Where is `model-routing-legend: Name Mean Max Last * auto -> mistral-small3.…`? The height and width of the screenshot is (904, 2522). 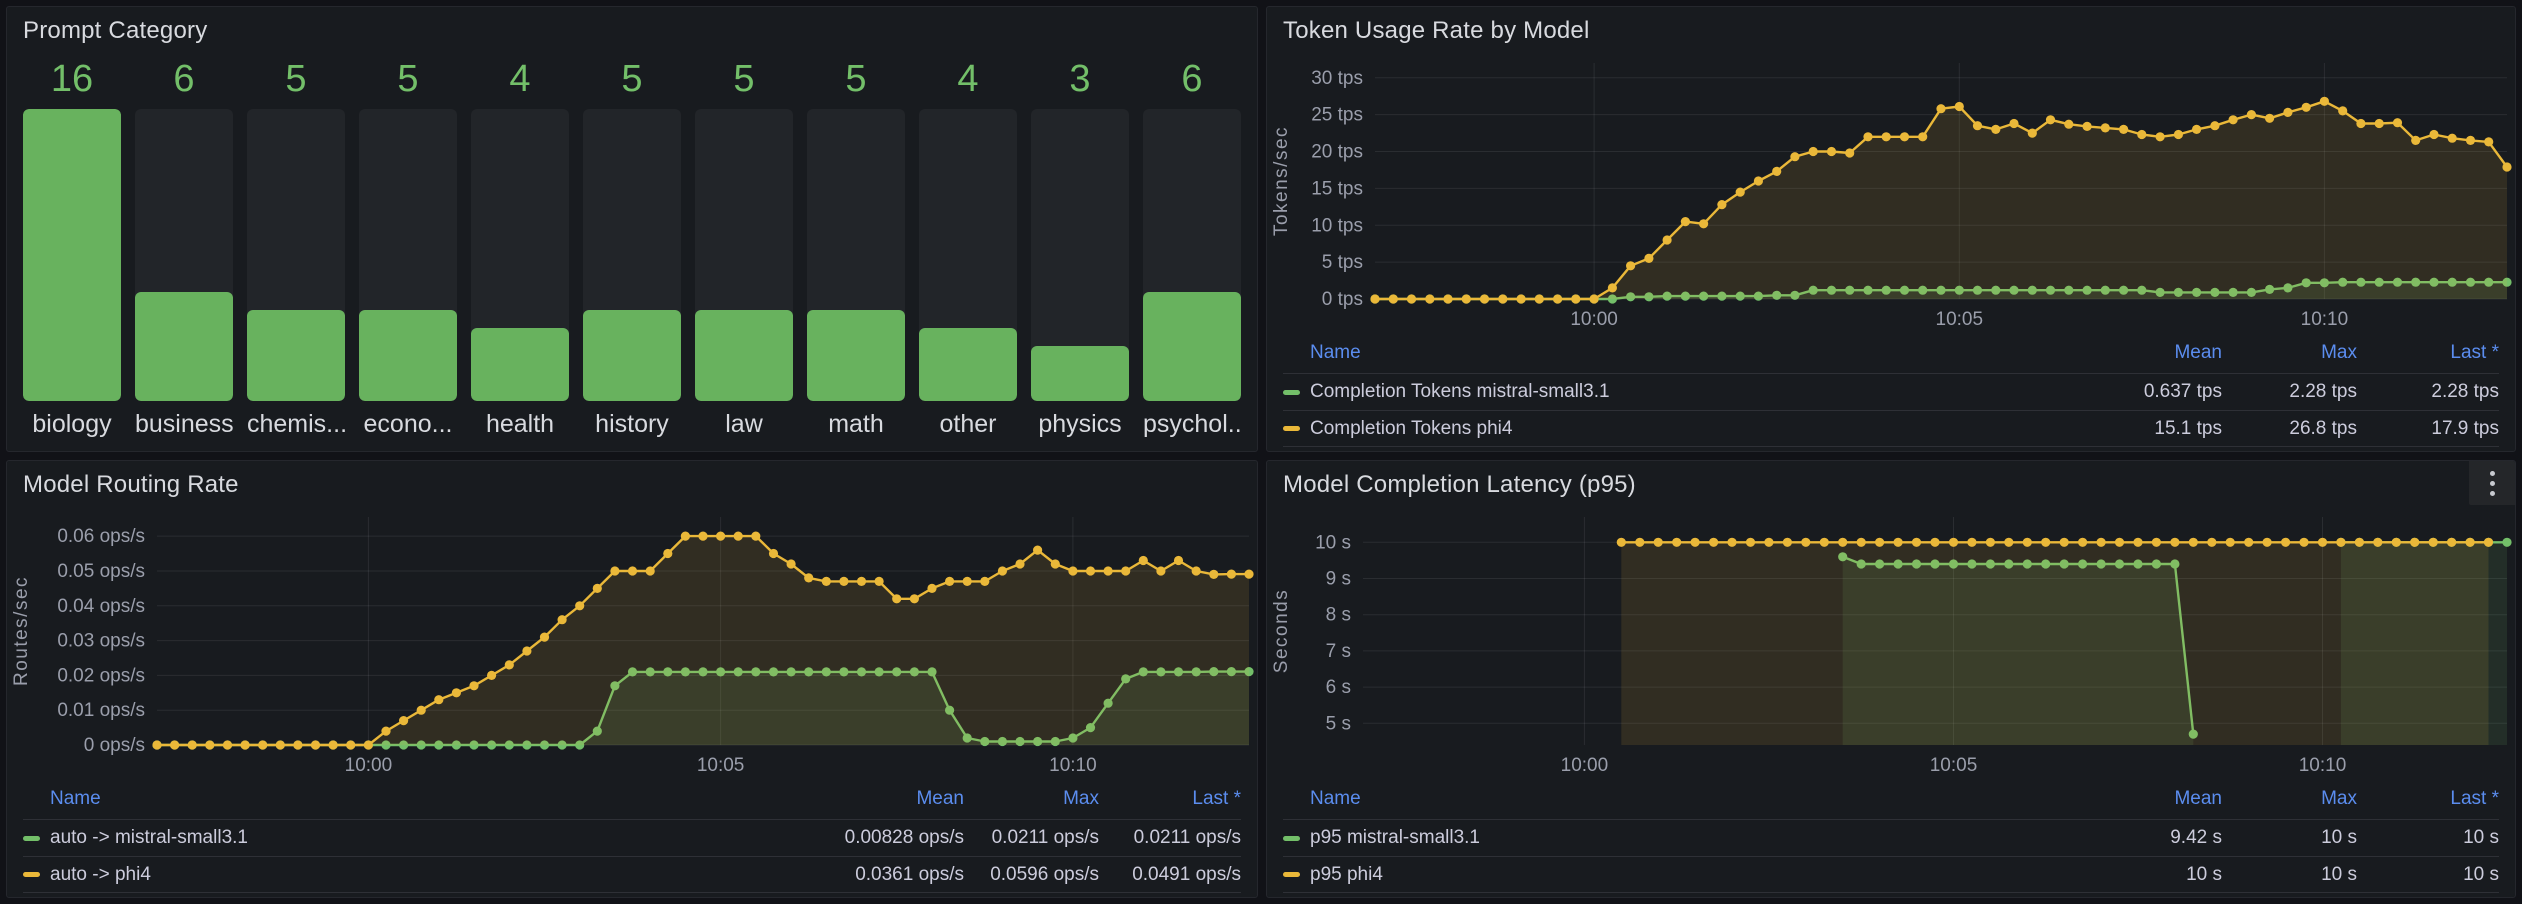 model-routing-legend: Name Mean Max Last * auto -> mistral-small3.… is located at coordinates (632, 838).